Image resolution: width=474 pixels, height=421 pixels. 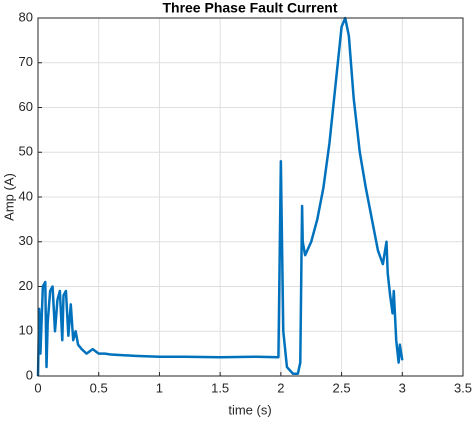 I want to click on x-tick-label: 2.5, so click(x=342, y=387).